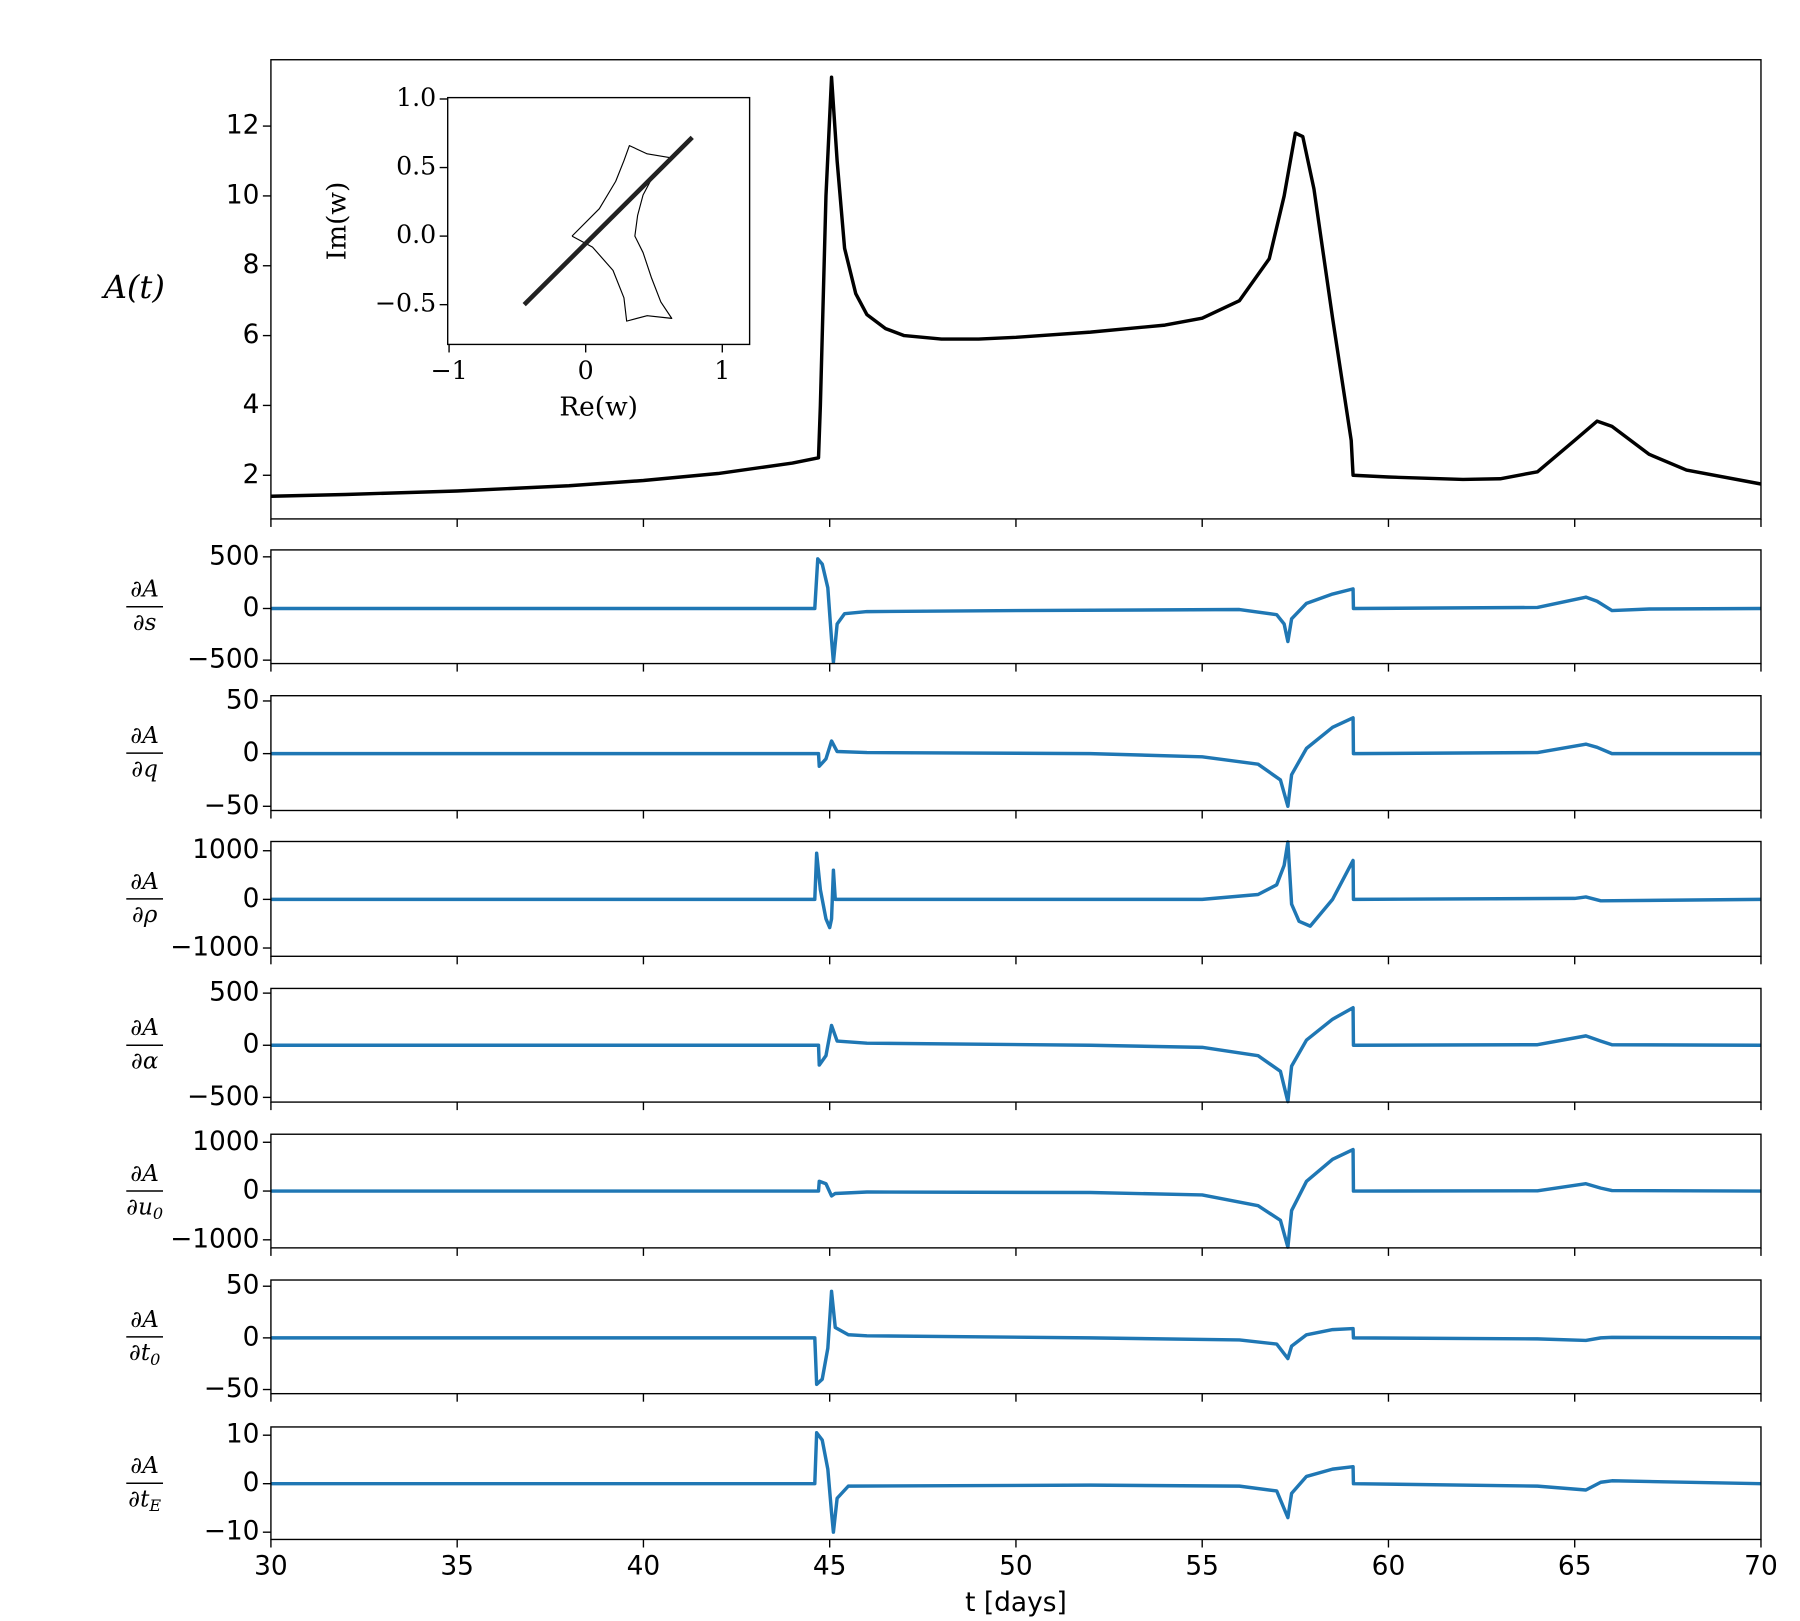  Describe the element at coordinates (251, 334) in the screenshot. I see `y-tick-label: 6` at that location.